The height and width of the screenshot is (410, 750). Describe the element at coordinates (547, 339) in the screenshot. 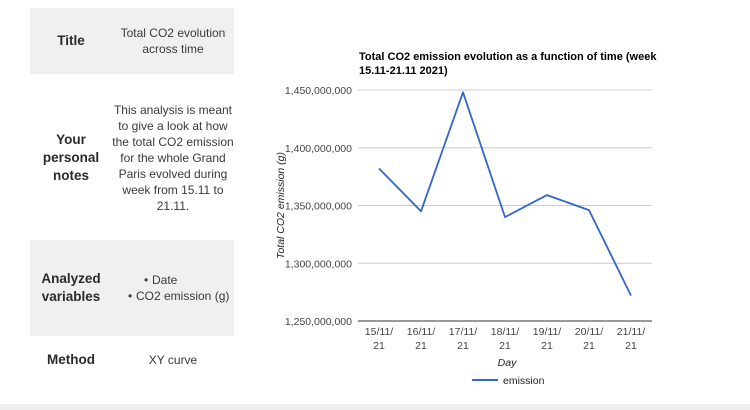

I see `x-tick-label: 19/11/21` at that location.